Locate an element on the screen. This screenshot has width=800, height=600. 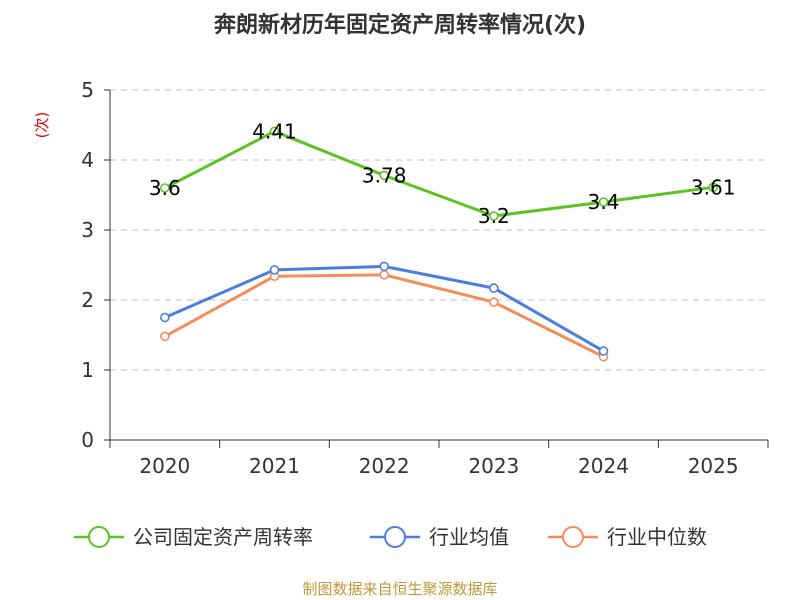
x-tick-label: 2023 is located at coordinates (493, 466).